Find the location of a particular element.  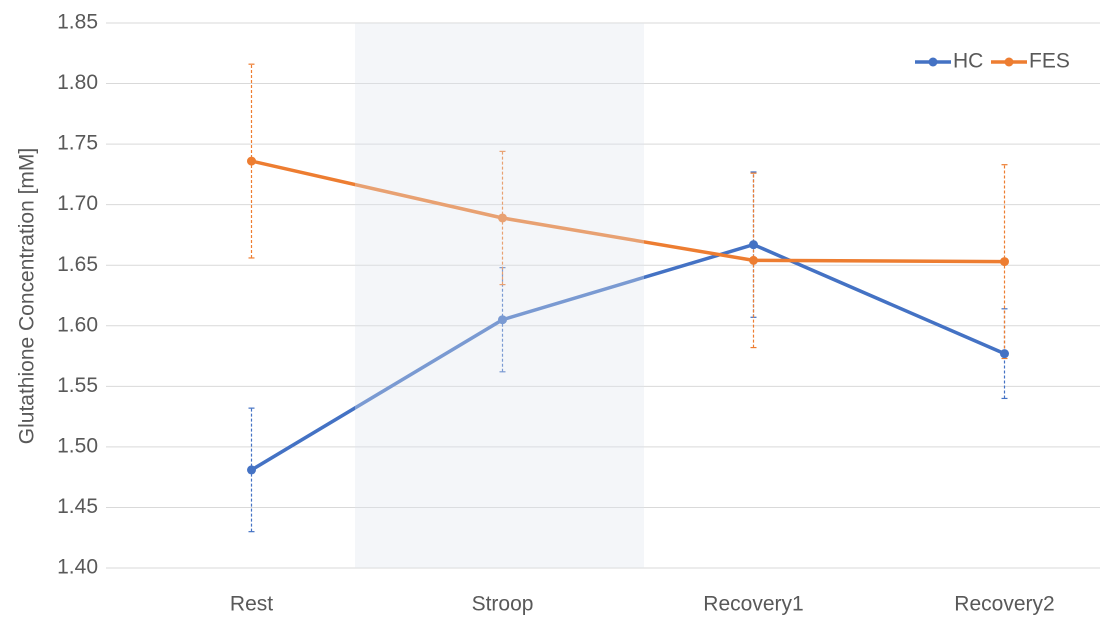

y-tick-label: 1.85 is located at coordinates (77, 22).